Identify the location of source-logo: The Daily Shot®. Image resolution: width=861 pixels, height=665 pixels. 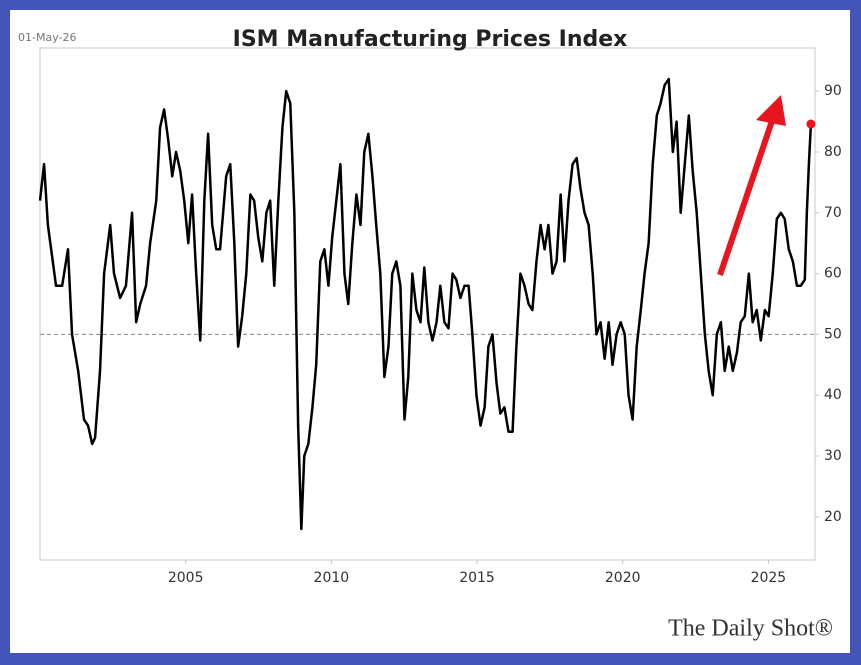
(750, 629).